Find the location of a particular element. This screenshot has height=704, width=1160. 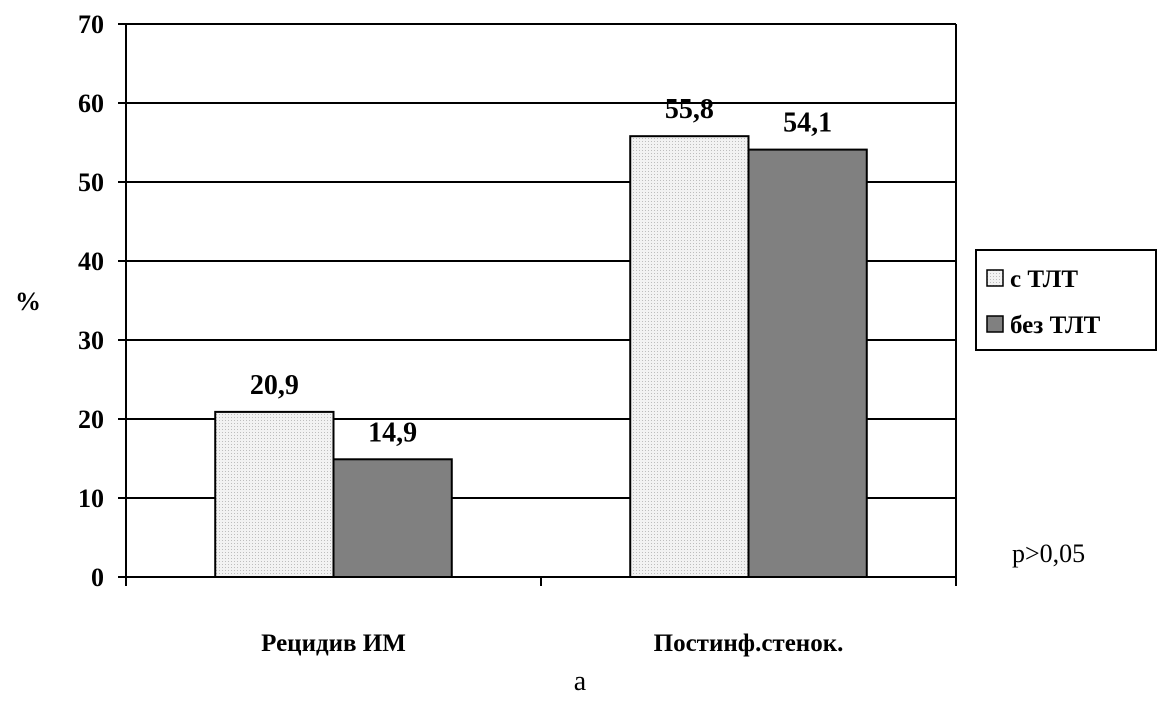

significance-note: p>0,05 is located at coordinates (1048, 553).